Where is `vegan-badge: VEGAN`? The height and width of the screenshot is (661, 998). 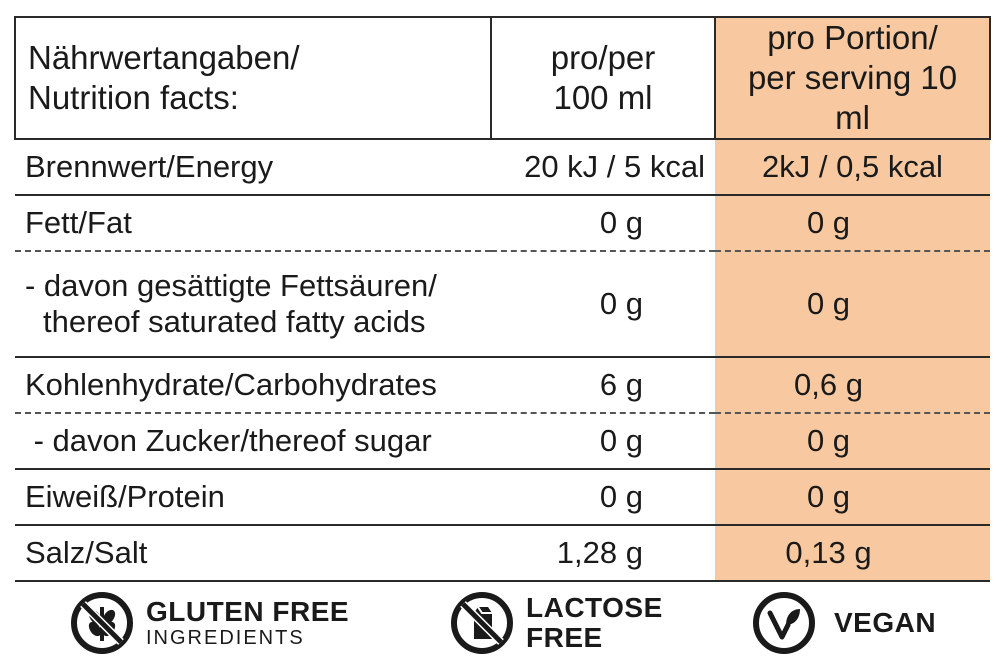
vegan-badge: VEGAN is located at coordinates (844, 623).